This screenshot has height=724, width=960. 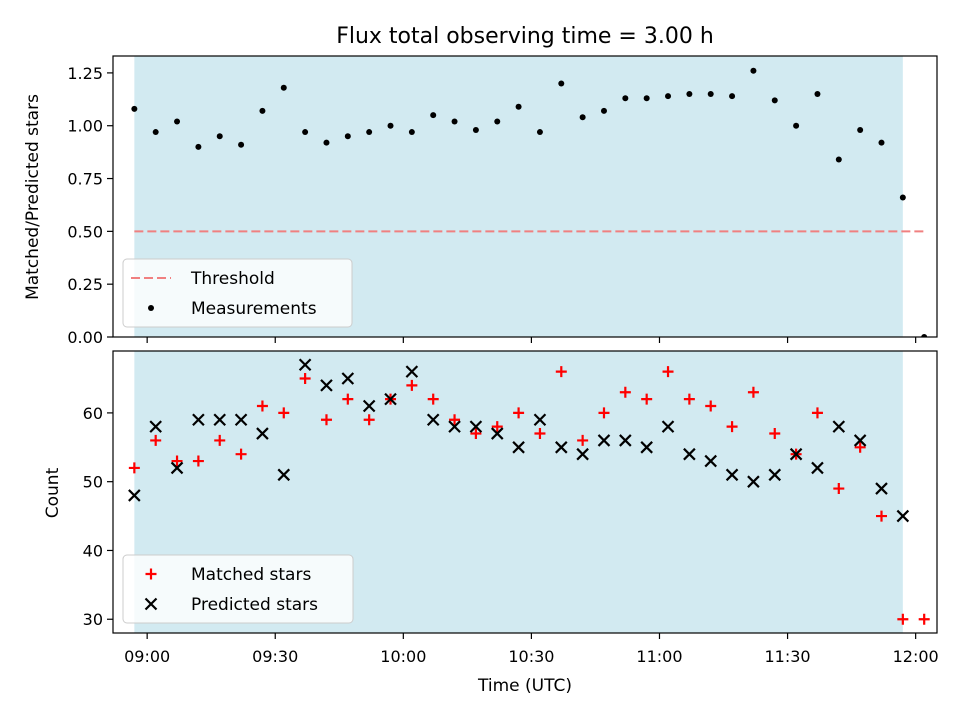 I want to click on y-tick-label-top: 0.50, so click(x=85, y=231).